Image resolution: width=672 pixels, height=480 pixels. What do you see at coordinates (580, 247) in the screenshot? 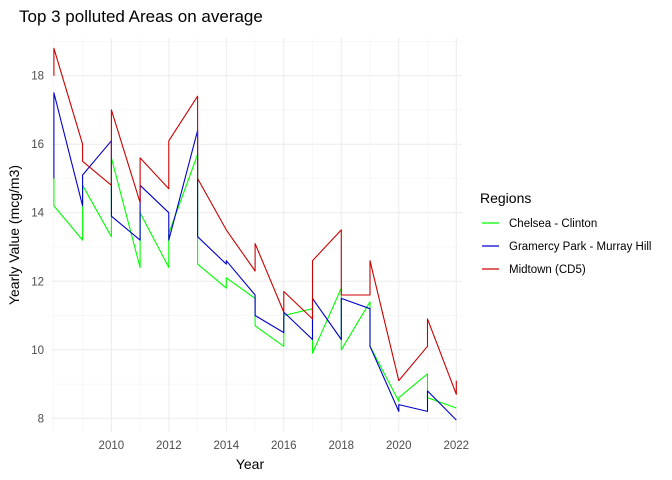
I see `legend-label: Gramercy Park - Murray Hill` at bounding box center [580, 247].